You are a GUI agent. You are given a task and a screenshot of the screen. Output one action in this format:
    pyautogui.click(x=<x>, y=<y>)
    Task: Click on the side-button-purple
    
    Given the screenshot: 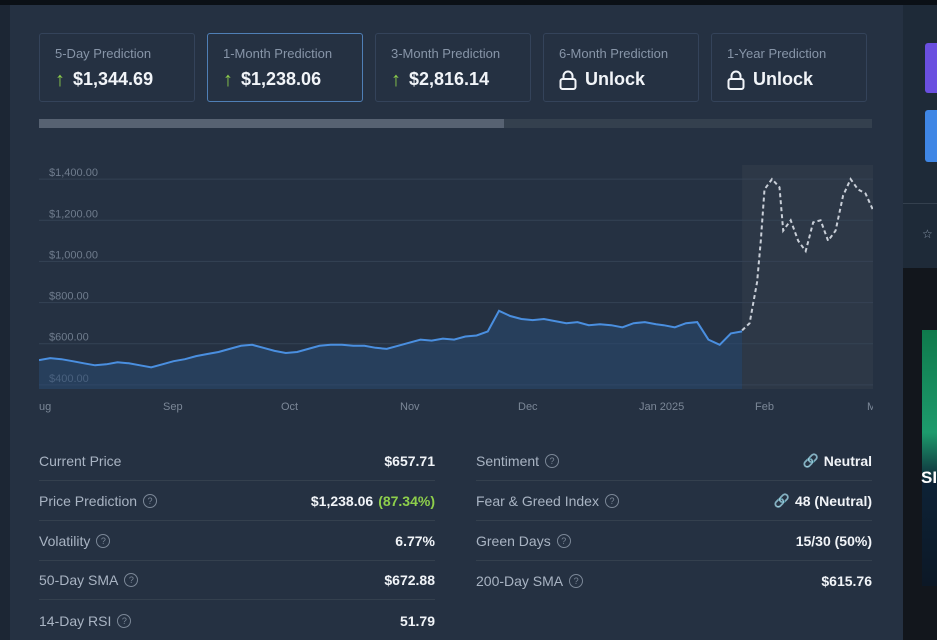 What is the action you would take?
    pyautogui.click(x=931, y=68)
    